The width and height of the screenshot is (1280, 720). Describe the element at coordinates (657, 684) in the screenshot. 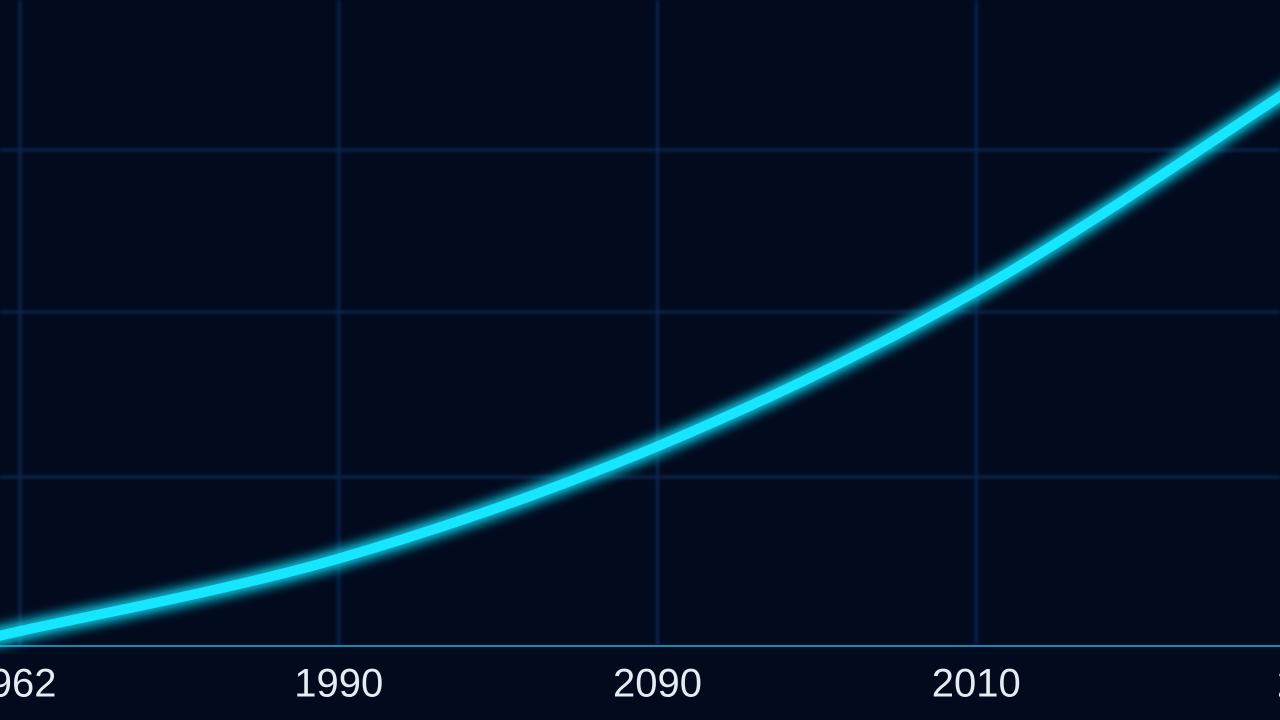

I see `x-tick-label: 2090` at that location.